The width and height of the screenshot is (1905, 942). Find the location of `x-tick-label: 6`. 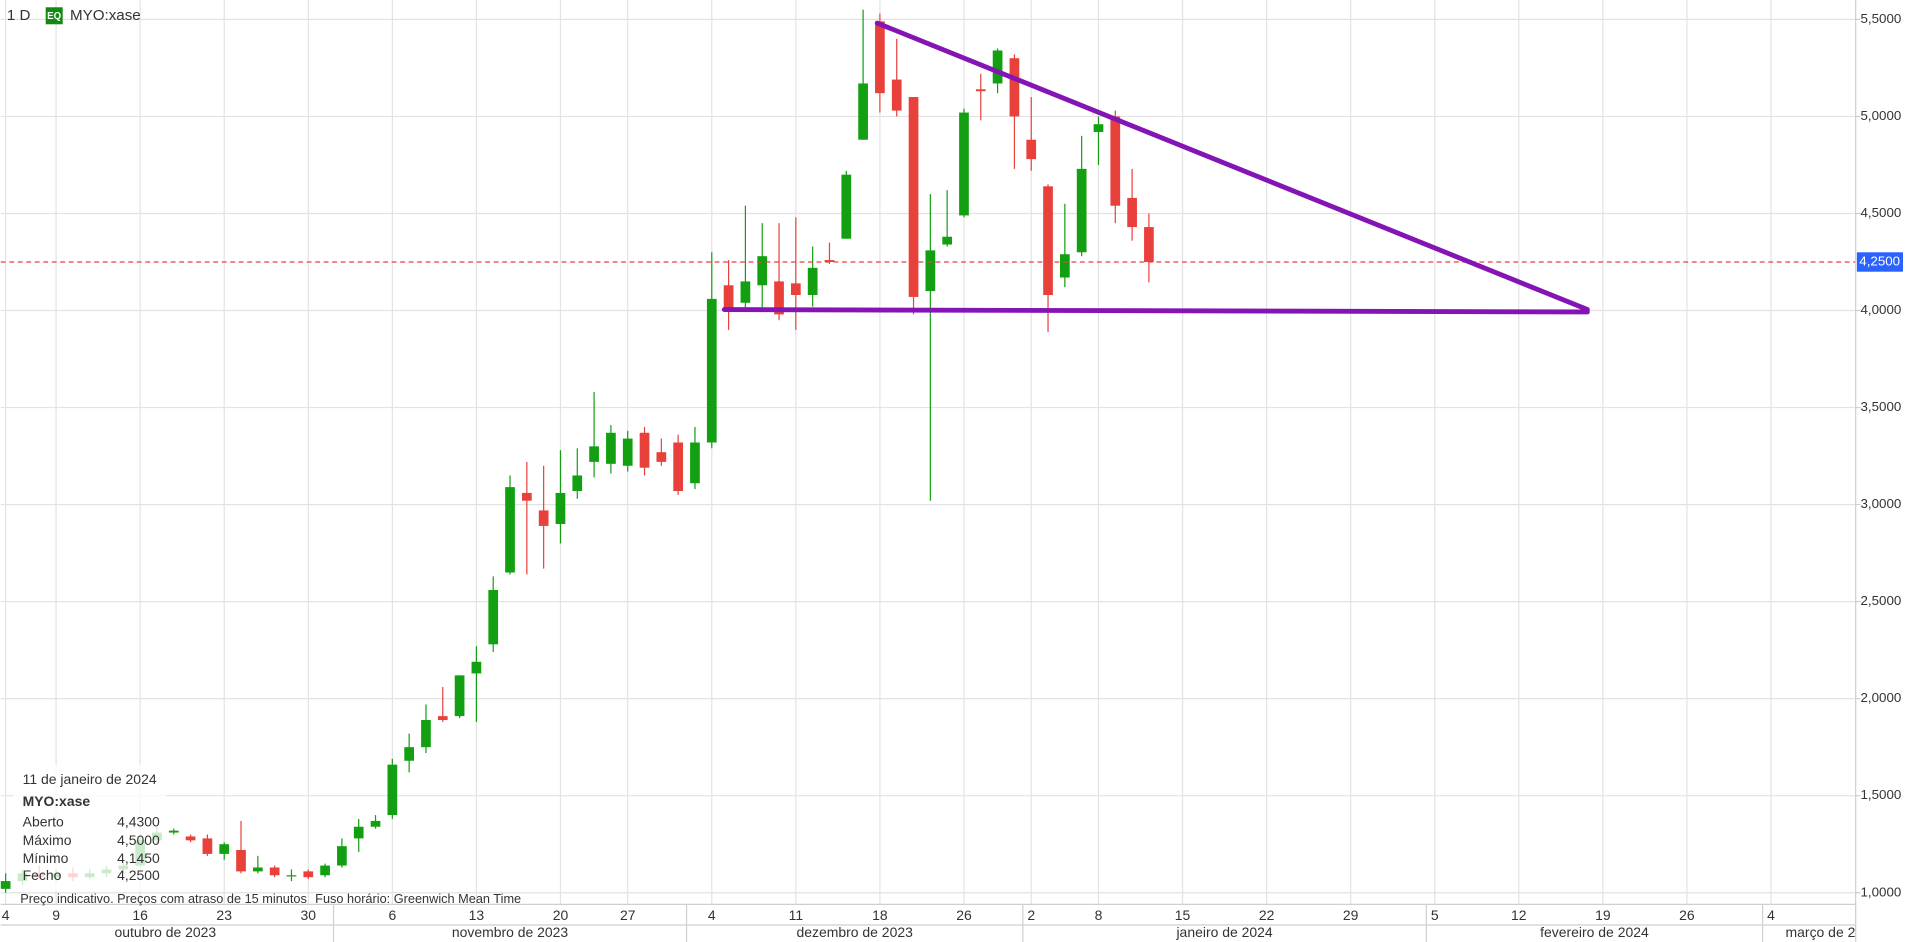

x-tick-label: 6 is located at coordinates (392, 915).